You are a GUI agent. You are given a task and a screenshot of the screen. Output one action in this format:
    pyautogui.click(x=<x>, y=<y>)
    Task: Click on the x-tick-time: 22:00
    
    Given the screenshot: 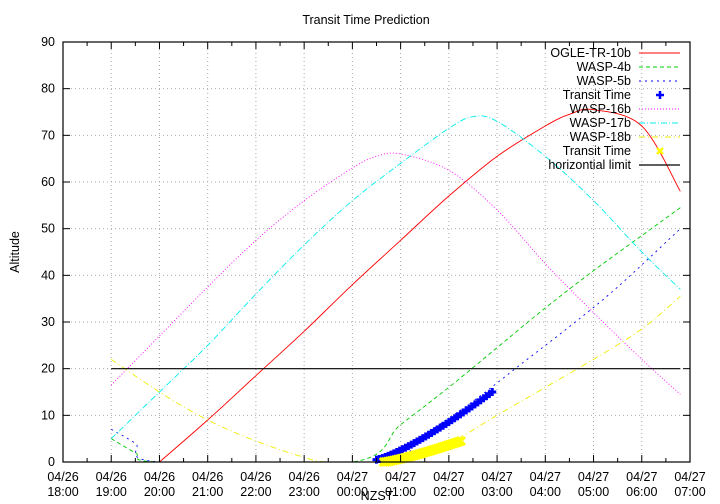 What is the action you would take?
    pyautogui.click(x=255, y=492)
    